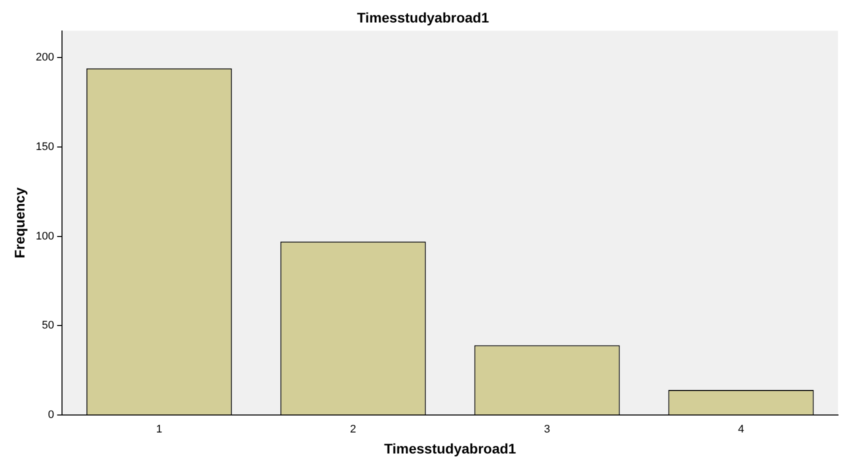 Image resolution: width=848 pixels, height=468 pixels. What do you see at coordinates (45, 236) in the screenshot?
I see `y-tick-label: 100` at bounding box center [45, 236].